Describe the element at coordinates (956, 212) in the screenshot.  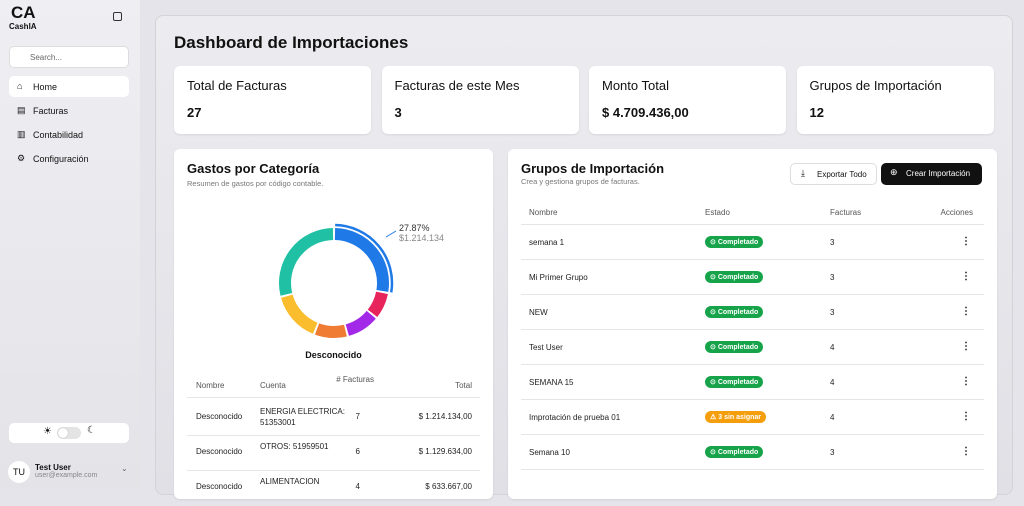
I see `table-header: Acciones` at that location.